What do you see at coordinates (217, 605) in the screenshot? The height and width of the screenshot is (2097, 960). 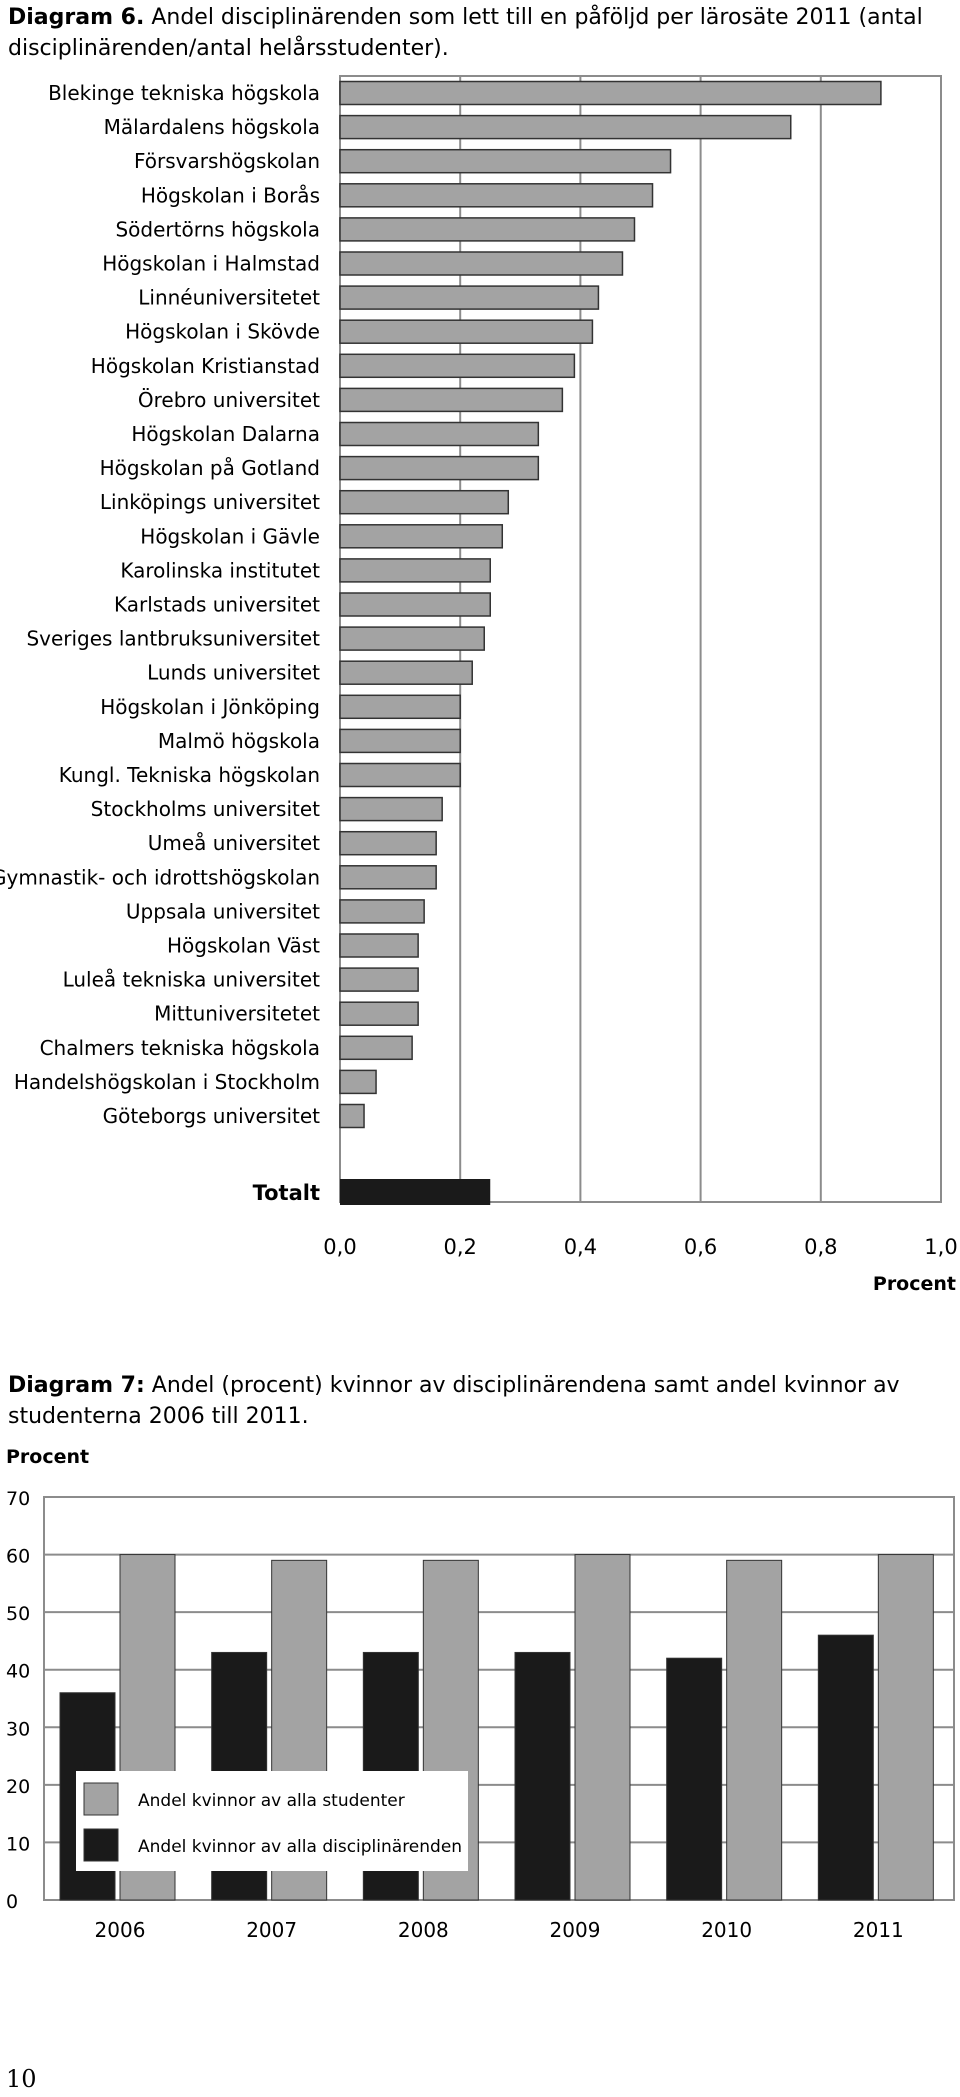 I see `category-label: Karlstads universitet` at bounding box center [217, 605].